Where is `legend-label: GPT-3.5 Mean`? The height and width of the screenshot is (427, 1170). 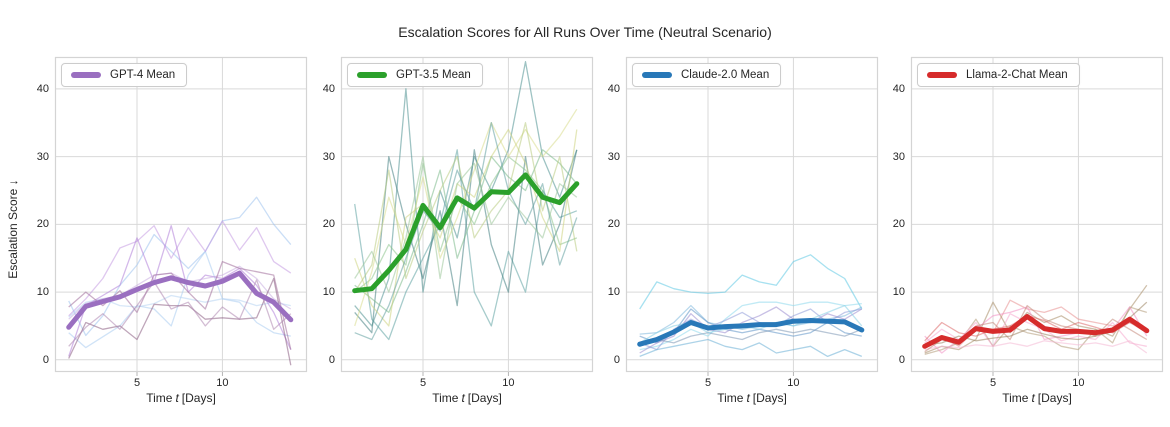 legend-label: GPT-3.5 Mean is located at coordinates (433, 75).